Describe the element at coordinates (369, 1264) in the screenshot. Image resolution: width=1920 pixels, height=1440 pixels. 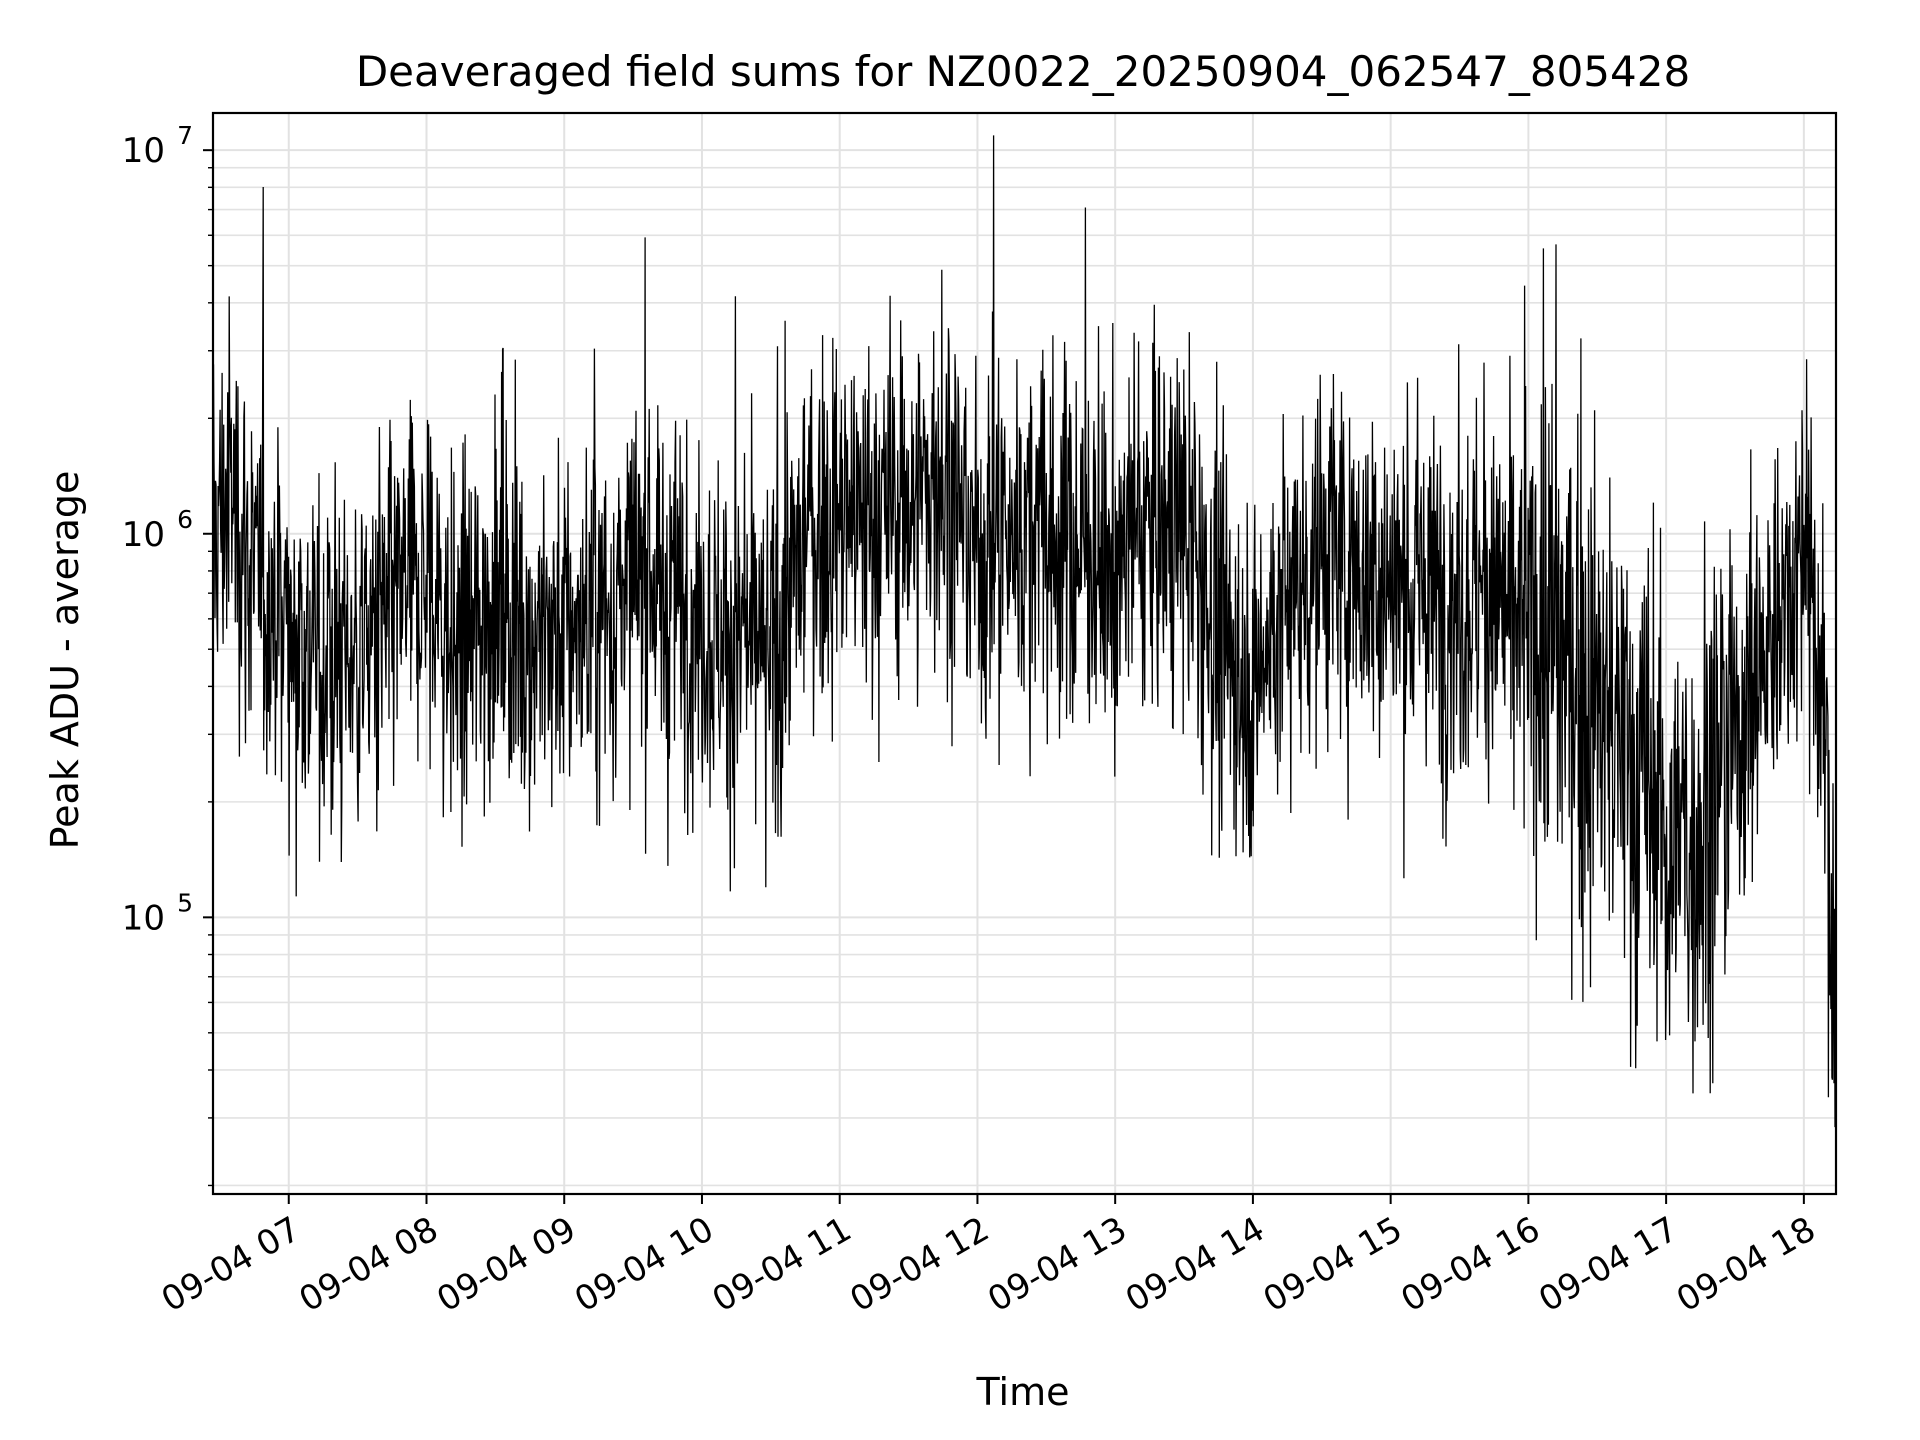
I see `x-tick-label: 09-04 08` at that location.